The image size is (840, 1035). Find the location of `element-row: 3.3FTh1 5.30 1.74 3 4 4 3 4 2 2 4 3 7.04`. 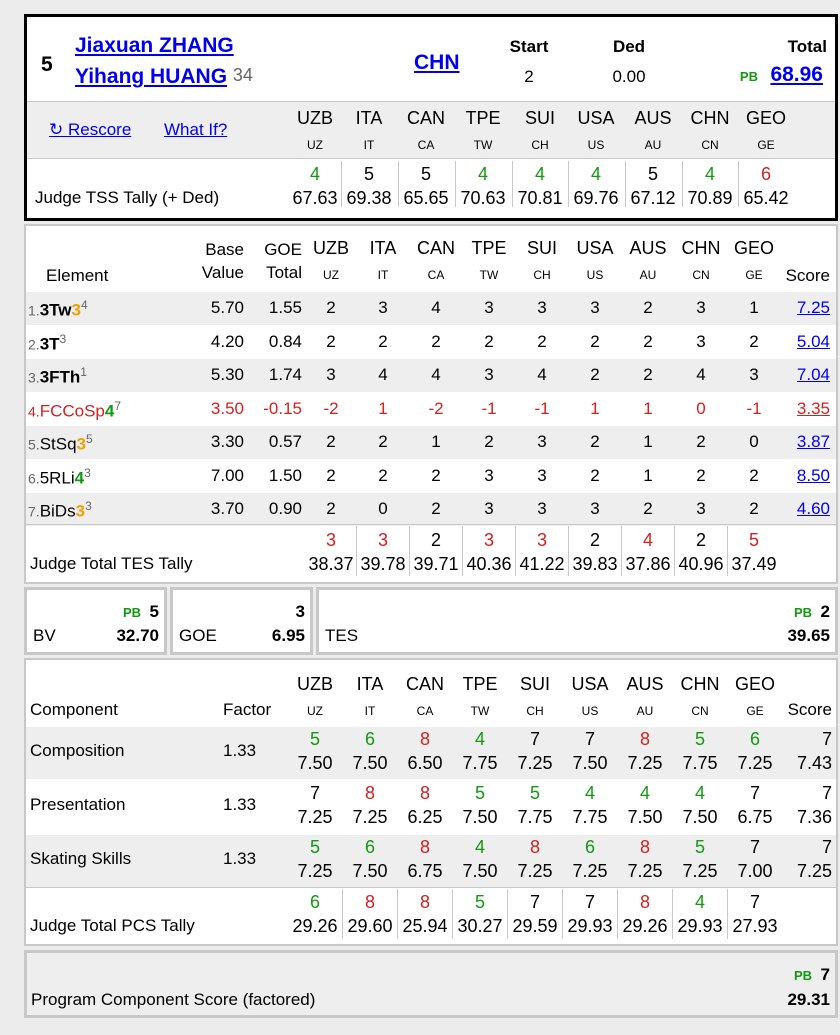

element-row: 3.3FTh1 5.30 1.74 3 4 4 3 4 2 2 4 3 7.04 is located at coordinates (431, 375).